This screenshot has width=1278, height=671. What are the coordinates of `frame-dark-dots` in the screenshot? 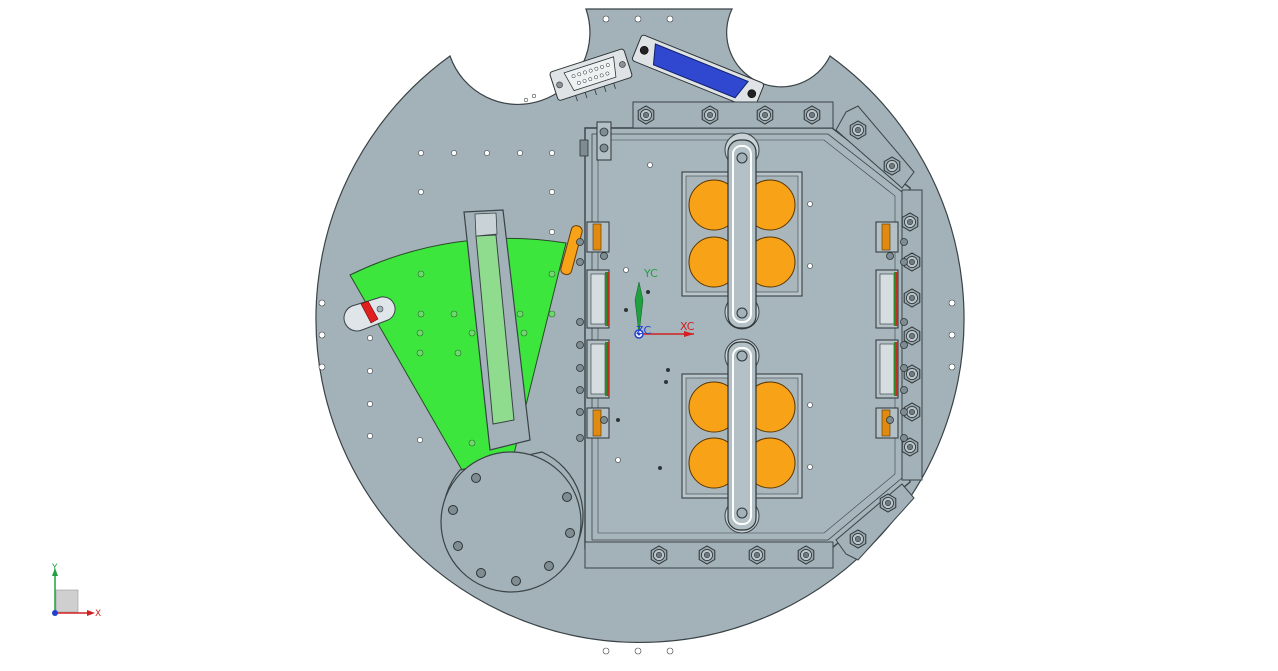 It's located at (643, 380).